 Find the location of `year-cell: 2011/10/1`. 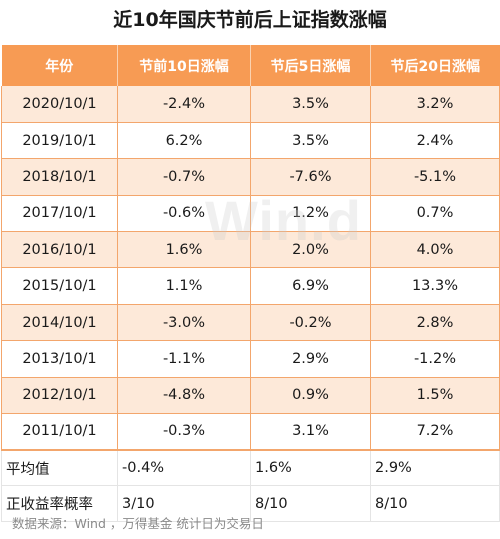

year-cell: 2011/10/1 is located at coordinates (59, 432).